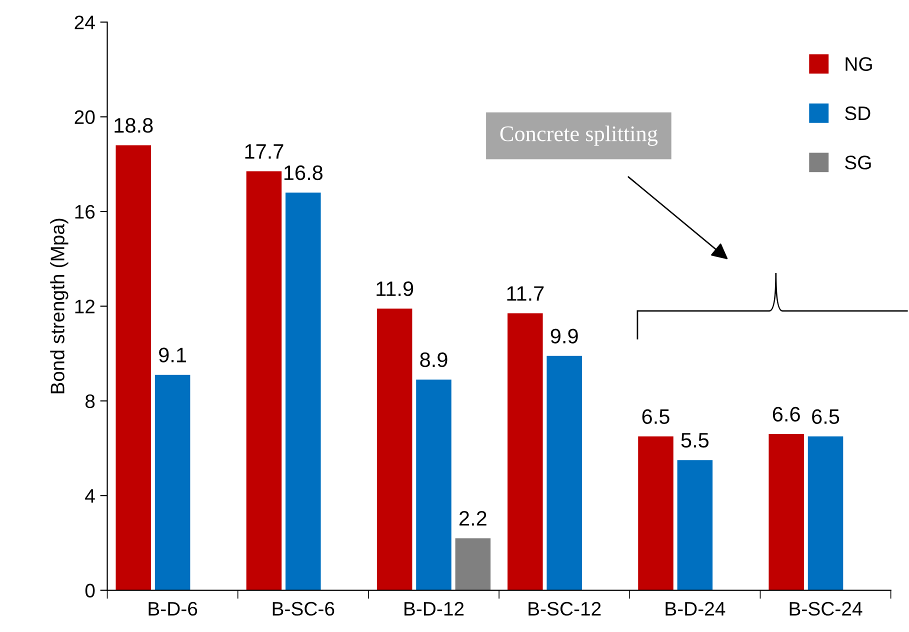  Describe the element at coordinates (525, 293) in the screenshot. I see `data-label: 11.7` at that location.